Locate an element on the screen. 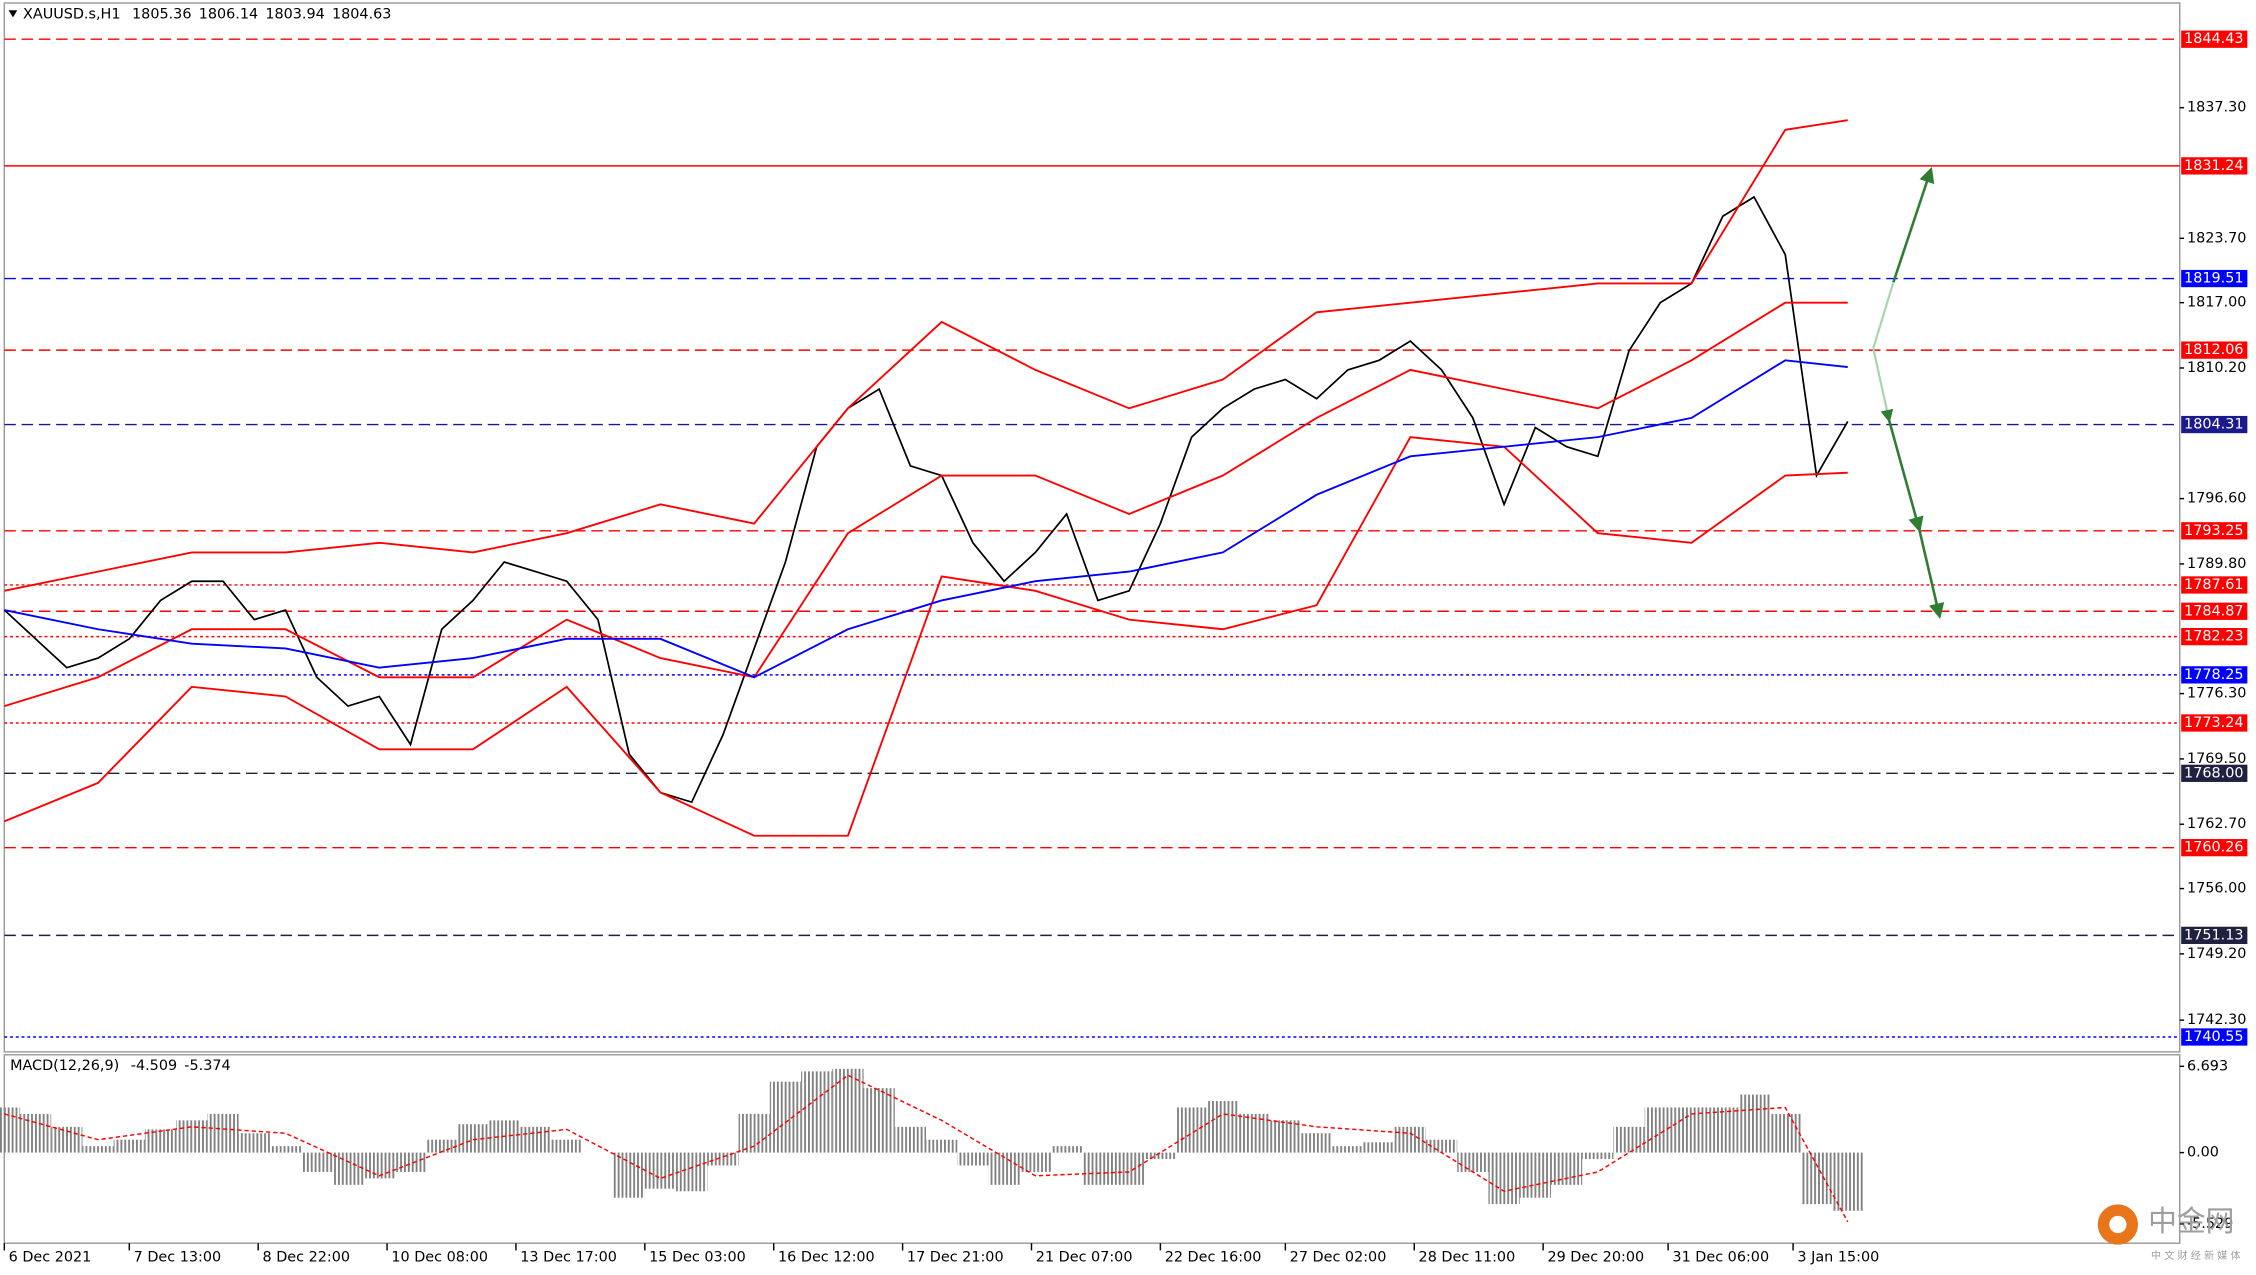  watermark-tagline: 中 文 财 经 新 媒 体 is located at coordinates (2196, 1255).